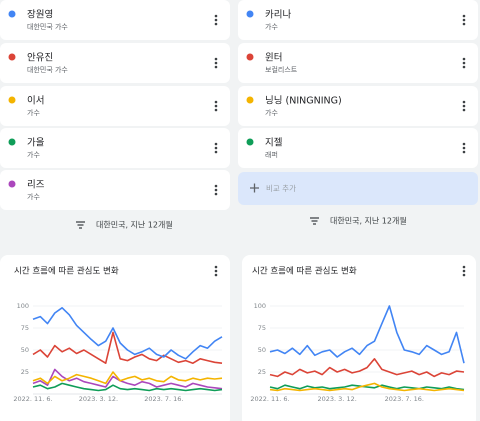 The height and width of the screenshot is (421, 480). What do you see at coordinates (281, 188) in the screenshot?
I see `add-compare-label: 비교 추가` at bounding box center [281, 188].